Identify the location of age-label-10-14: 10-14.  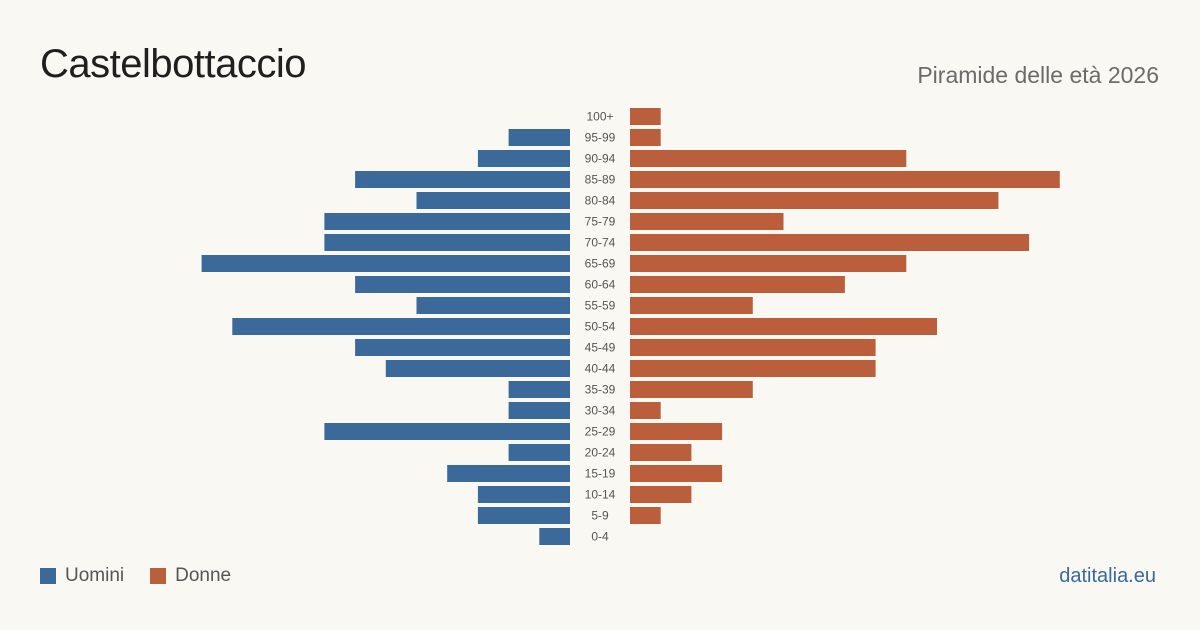
(600, 495).